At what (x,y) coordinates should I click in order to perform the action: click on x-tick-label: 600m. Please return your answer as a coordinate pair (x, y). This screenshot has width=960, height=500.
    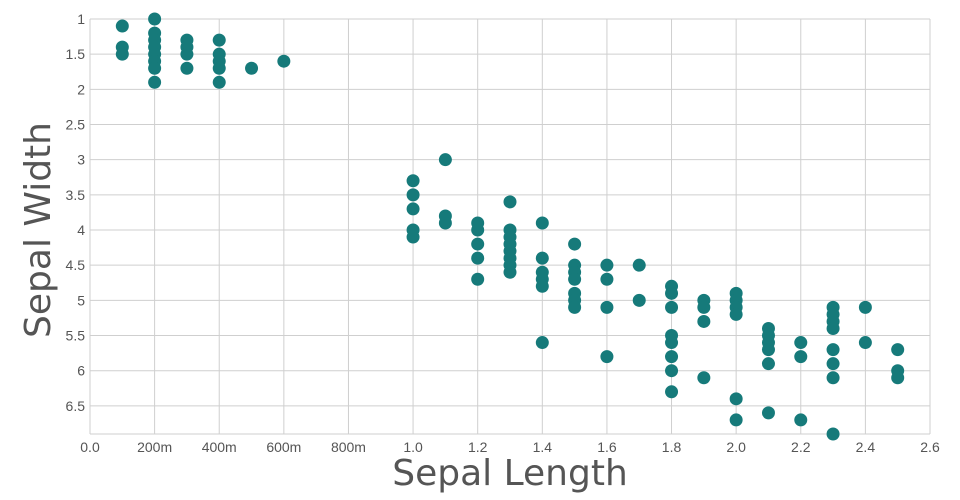
    Looking at the image, I should click on (283, 447).